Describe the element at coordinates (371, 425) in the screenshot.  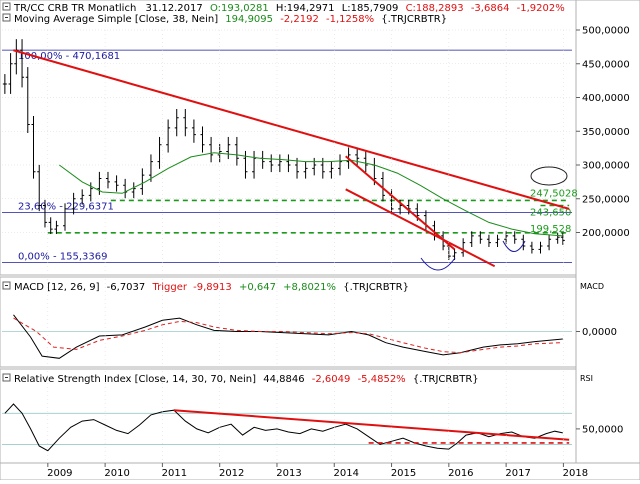
I see `rsi-trend-line` at that location.